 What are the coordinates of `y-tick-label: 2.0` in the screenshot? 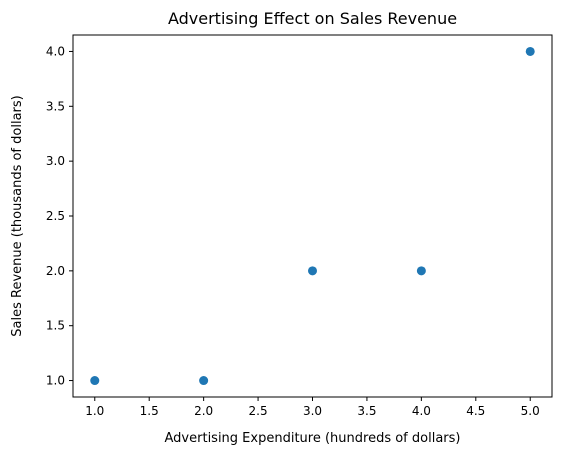 It's located at (55, 271).